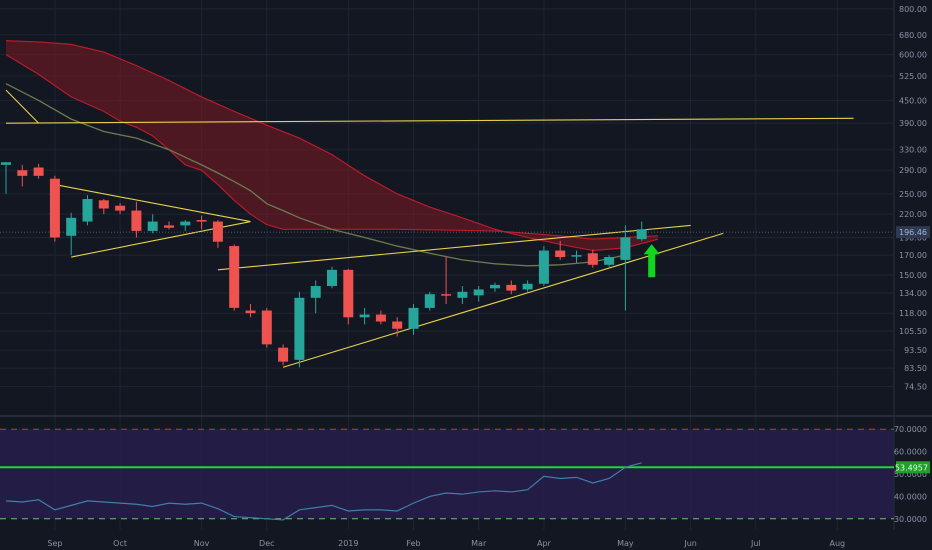  I want to click on time-tick-label: Nov, so click(202, 543).